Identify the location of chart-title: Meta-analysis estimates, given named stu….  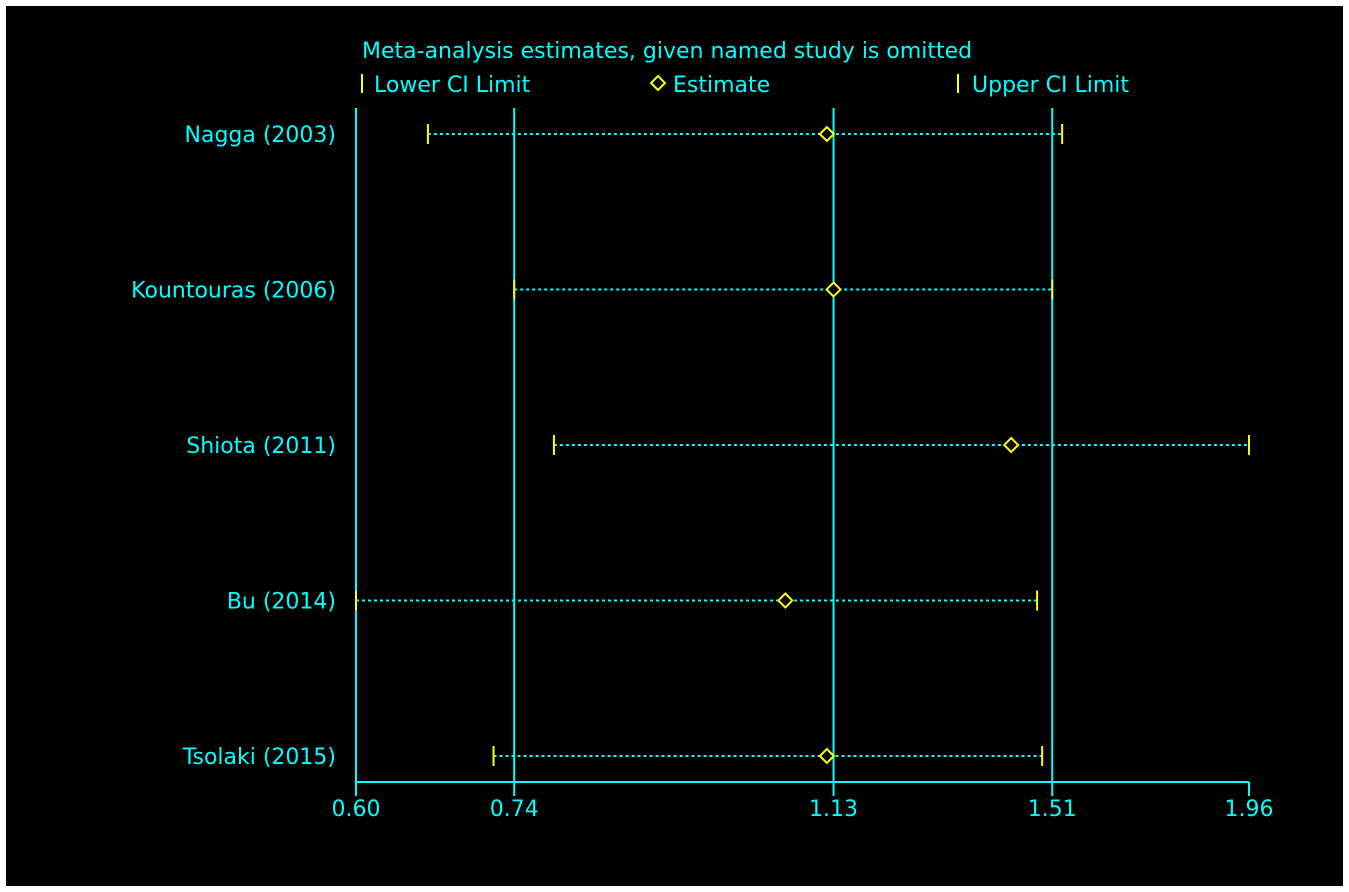
(667, 51).